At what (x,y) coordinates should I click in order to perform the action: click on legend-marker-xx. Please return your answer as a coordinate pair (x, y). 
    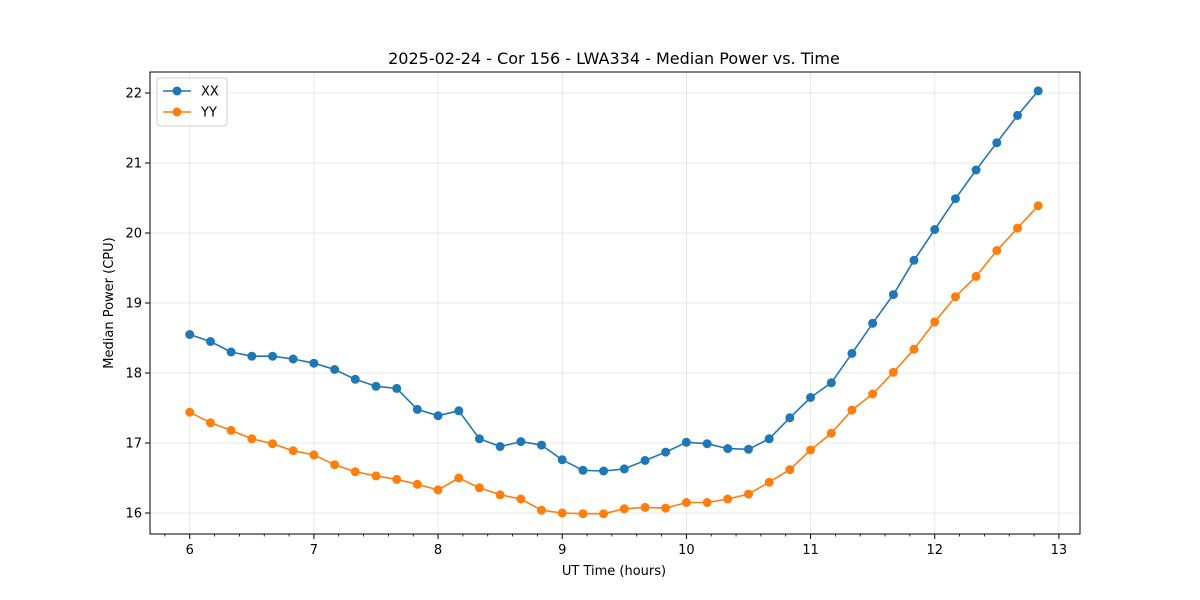
    Looking at the image, I should click on (177, 91).